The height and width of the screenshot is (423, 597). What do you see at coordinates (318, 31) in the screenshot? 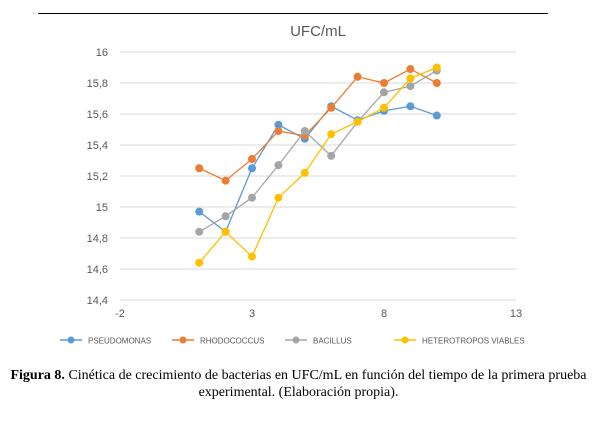
I see `chart-title: UFC/mL` at bounding box center [318, 31].